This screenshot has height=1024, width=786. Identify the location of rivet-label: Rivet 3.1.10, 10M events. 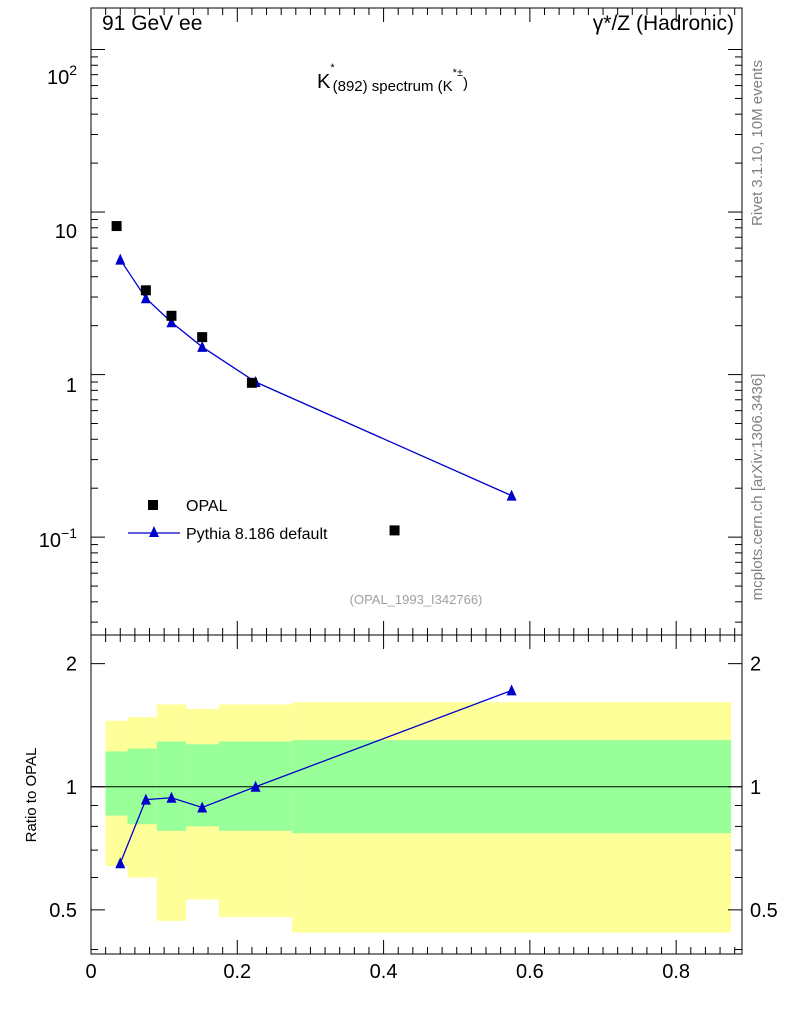
(757, 143).